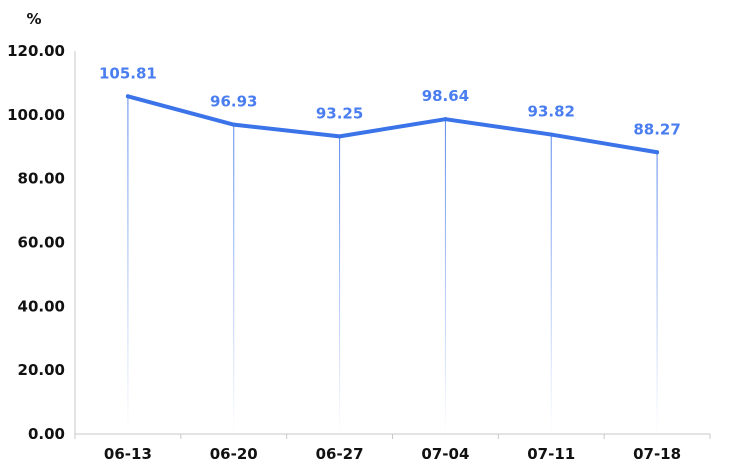 The image size is (729, 476). I want to click on y-tick-label: 100.00, so click(36, 115).